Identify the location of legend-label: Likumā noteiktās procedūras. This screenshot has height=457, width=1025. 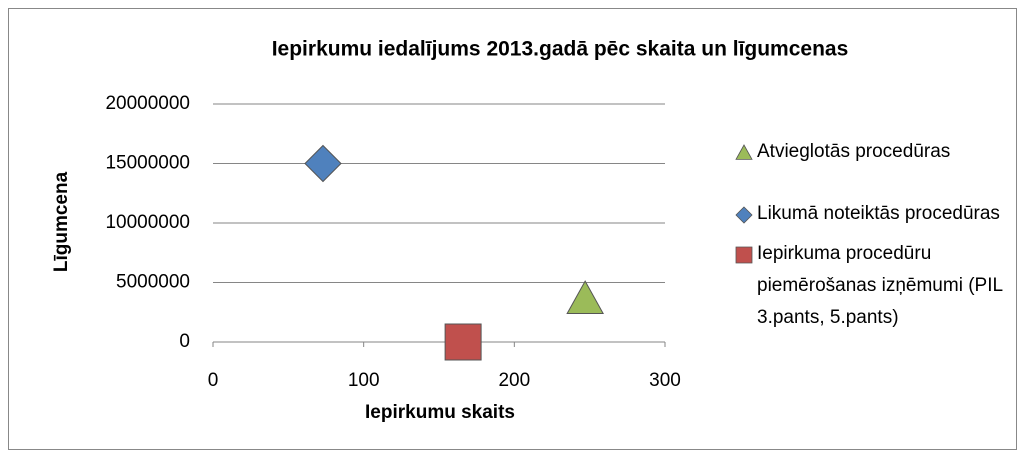
(878, 213).